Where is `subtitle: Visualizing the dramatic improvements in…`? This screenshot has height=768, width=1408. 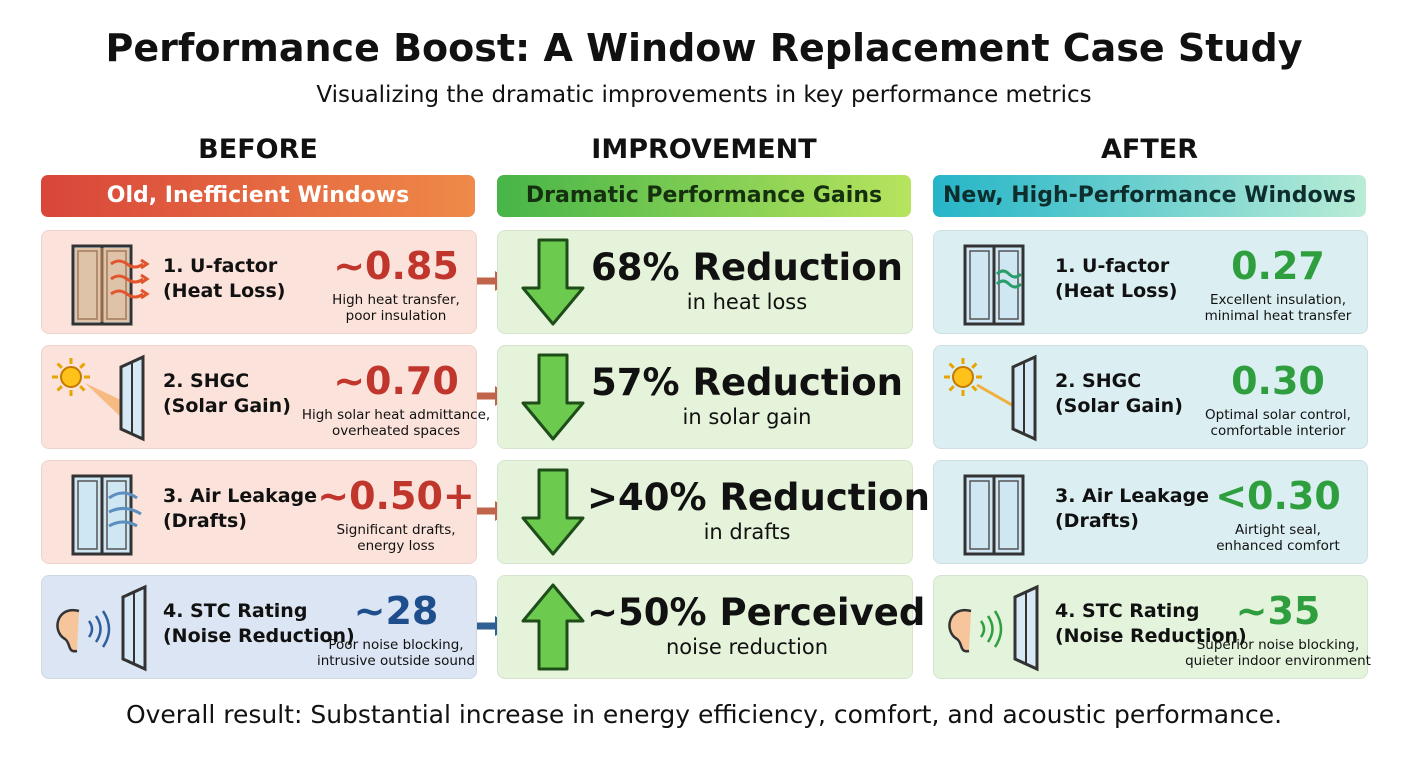 subtitle: Visualizing the dramatic improvements in… is located at coordinates (704, 95).